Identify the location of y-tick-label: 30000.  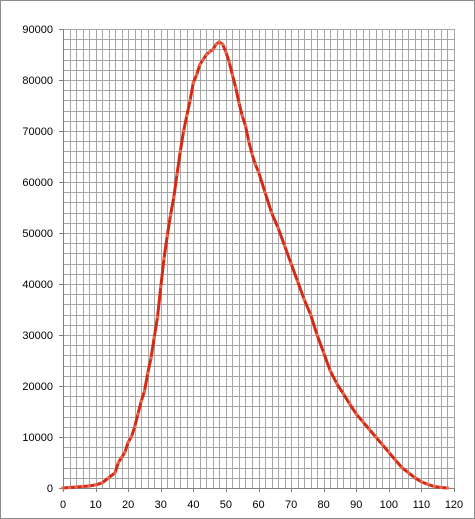
(37, 336).